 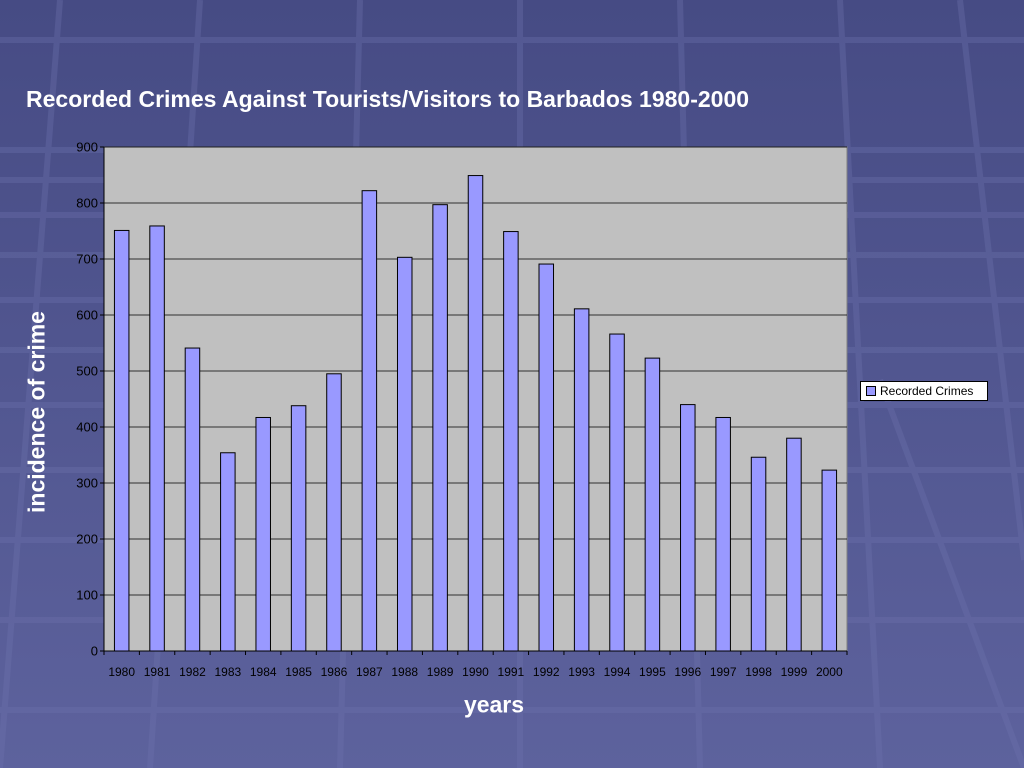 What do you see at coordinates (369, 672) in the screenshot?
I see `x-tick-label: 1987` at bounding box center [369, 672].